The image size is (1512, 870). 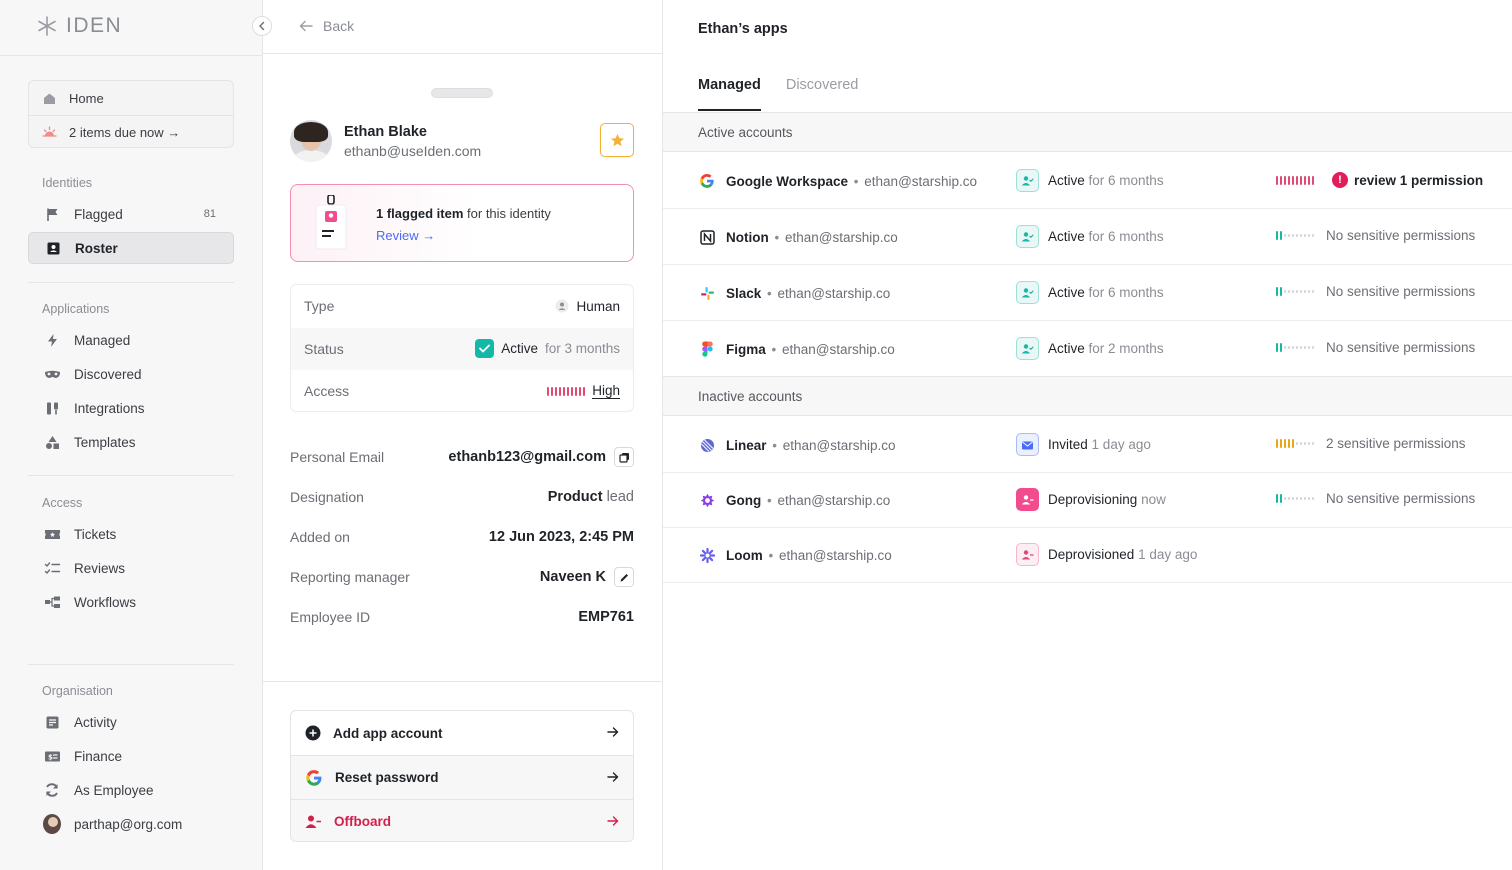 I want to click on arrow-right-icon, so click(x=613, y=821).